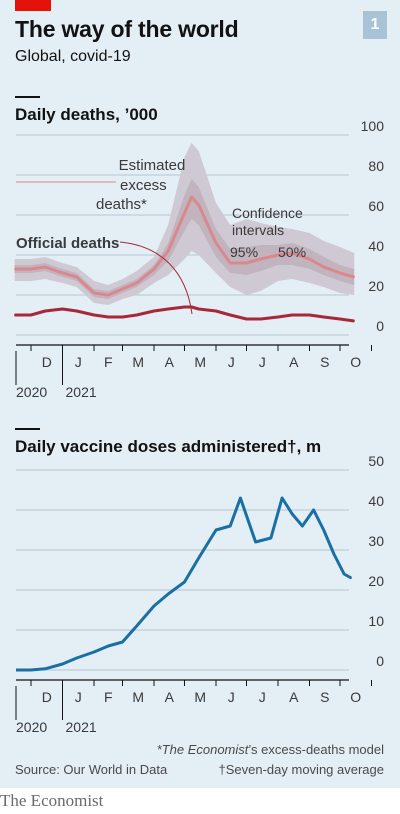 This screenshot has width=400, height=814. I want to click on chart-1-title-rule, so click(27, 97).